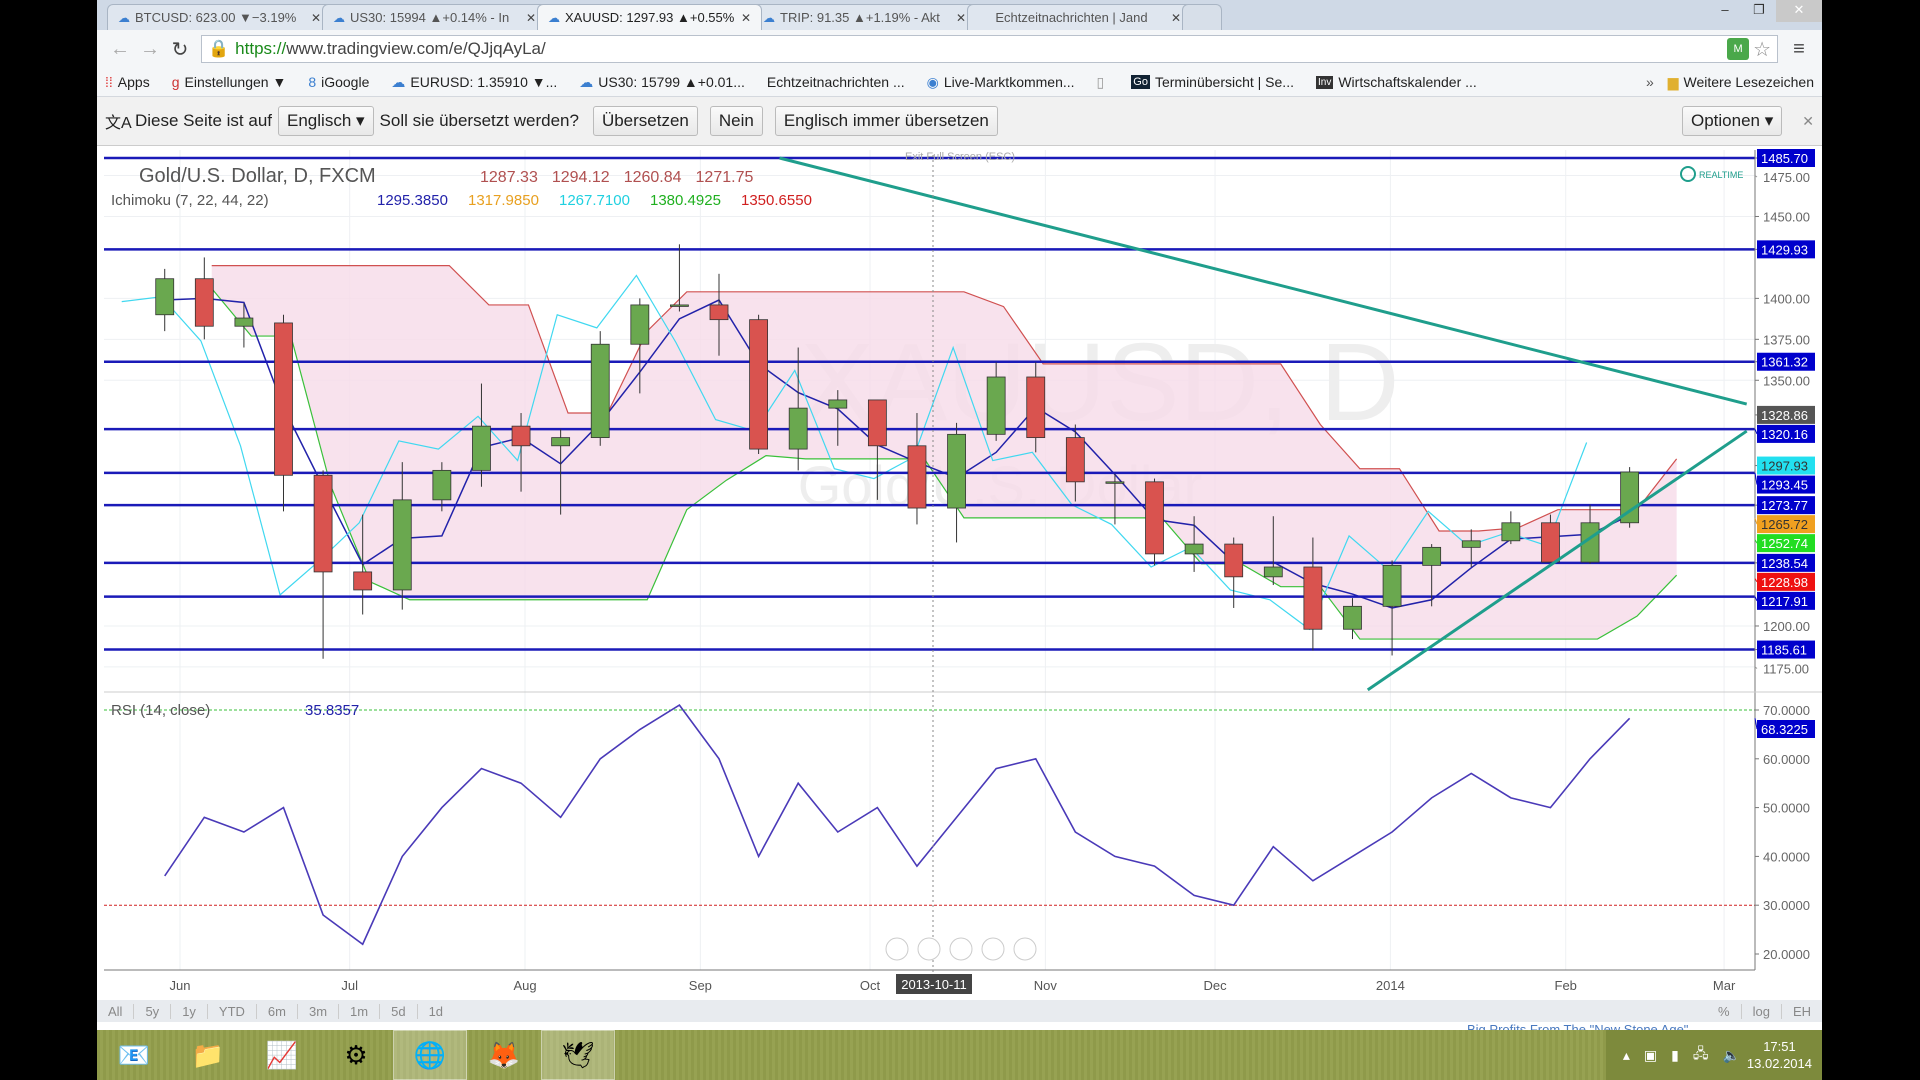 The height and width of the screenshot is (1080, 1920). What do you see at coordinates (1808, 120) in the screenshot?
I see `close-translate-icon: ✕` at bounding box center [1808, 120].